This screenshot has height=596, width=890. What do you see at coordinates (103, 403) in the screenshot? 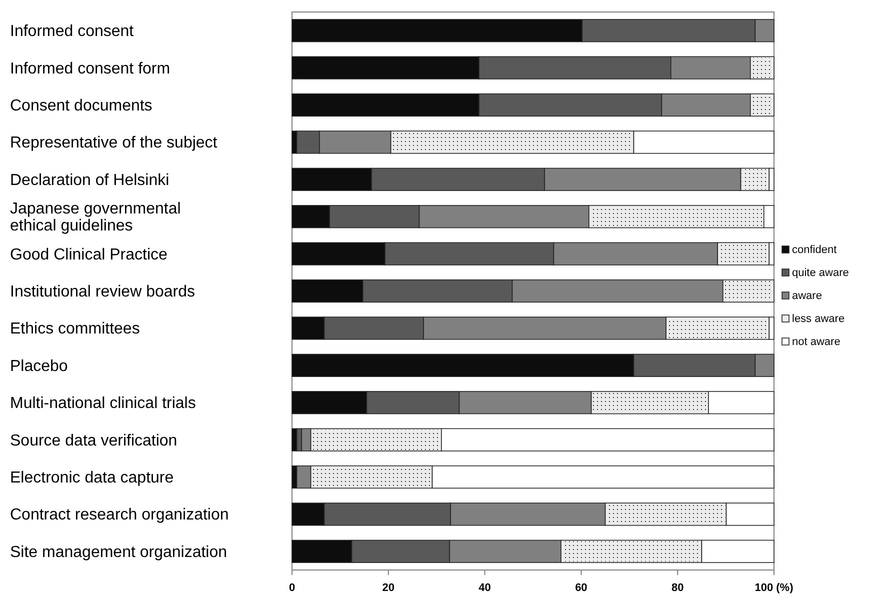
I see `y-tick-label: Multi-national clinical trials` at bounding box center [103, 403].